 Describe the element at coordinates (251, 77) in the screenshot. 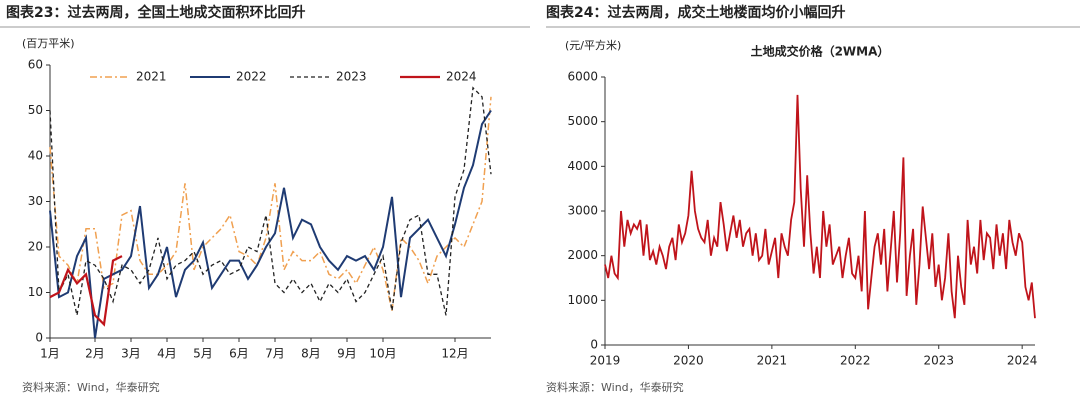

I see `legend-label: 2022` at that location.